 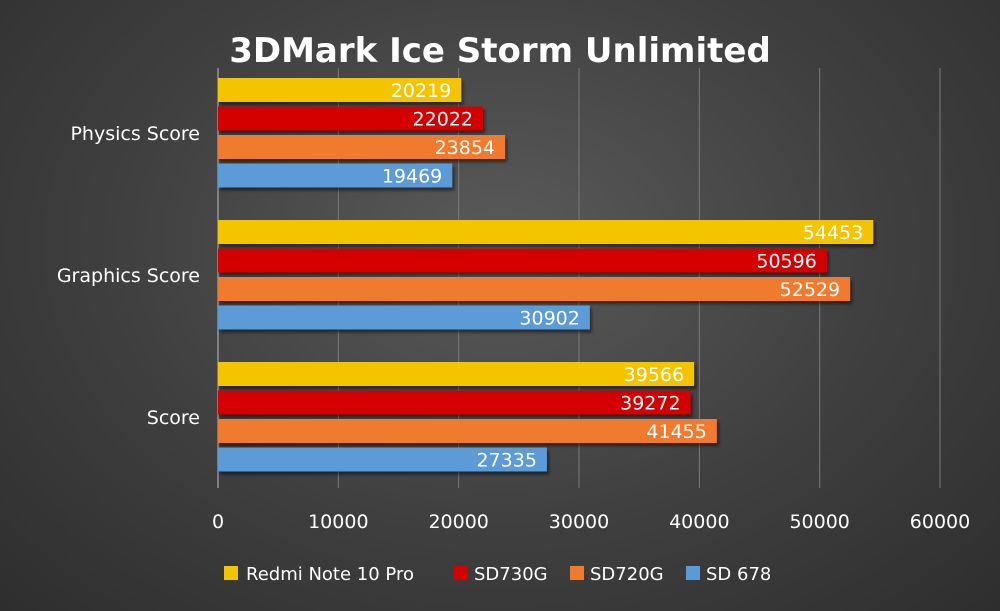 I want to click on category-label: Score, so click(x=173, y=418).